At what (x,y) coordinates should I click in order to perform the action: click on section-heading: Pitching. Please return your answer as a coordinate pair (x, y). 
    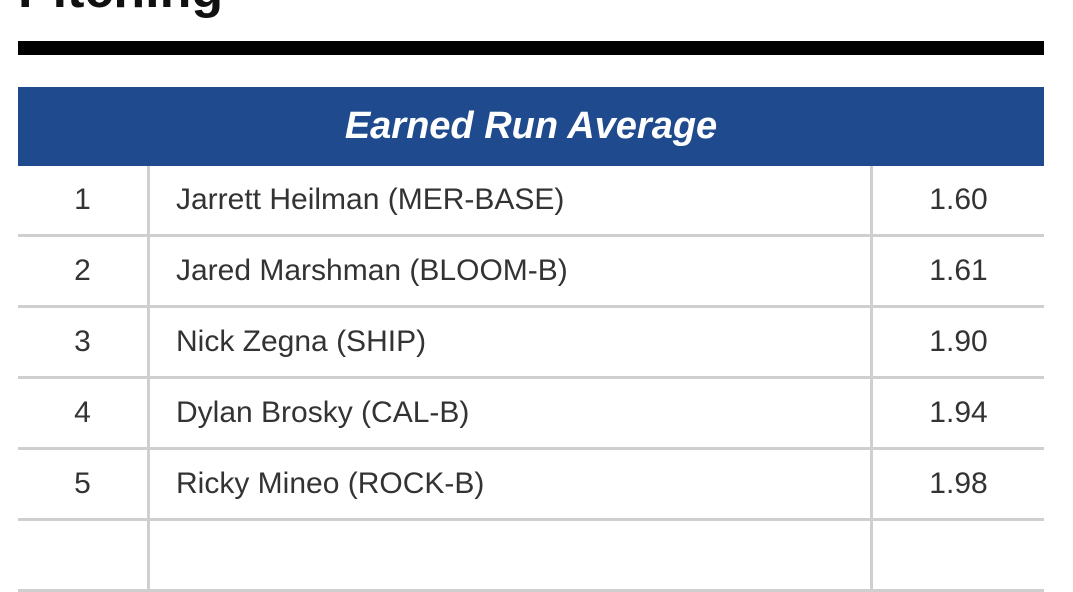
    Looking at the image, I should click on (120, 8).